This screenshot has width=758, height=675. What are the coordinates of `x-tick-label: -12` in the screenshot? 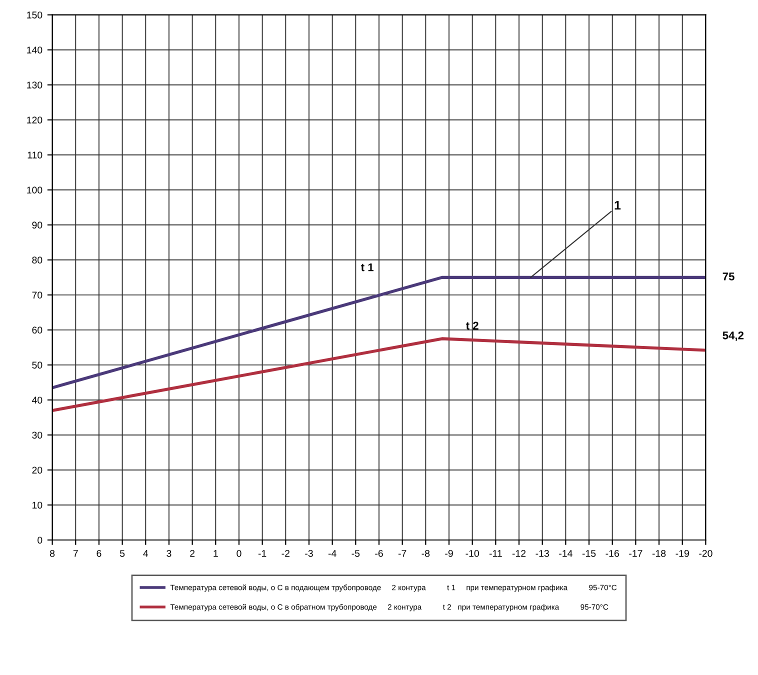 It's located at (519, 553).